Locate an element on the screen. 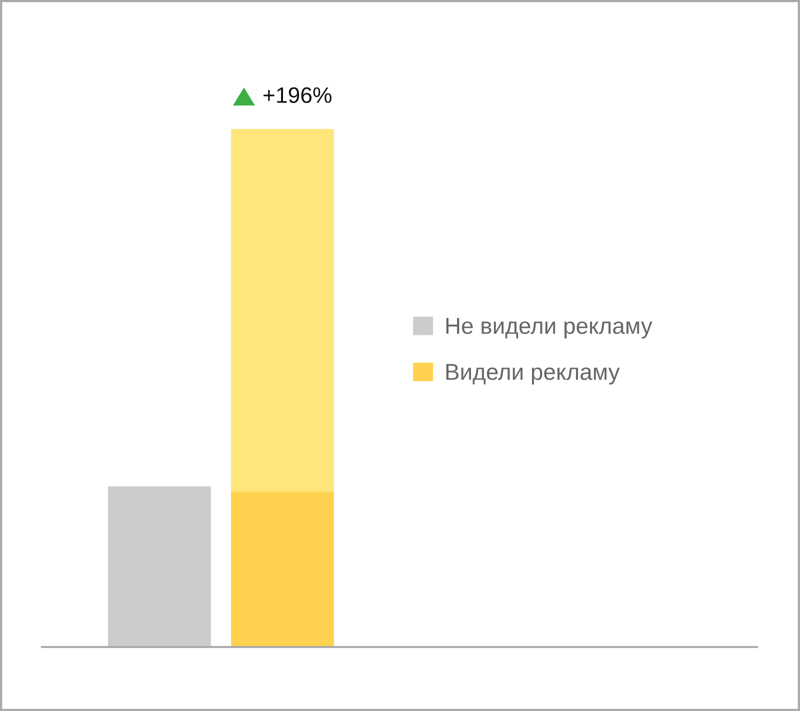 The height and width of the screenshot is (711, 800). legend-label: Не видели рекламу is located at coordinates (549, 328).